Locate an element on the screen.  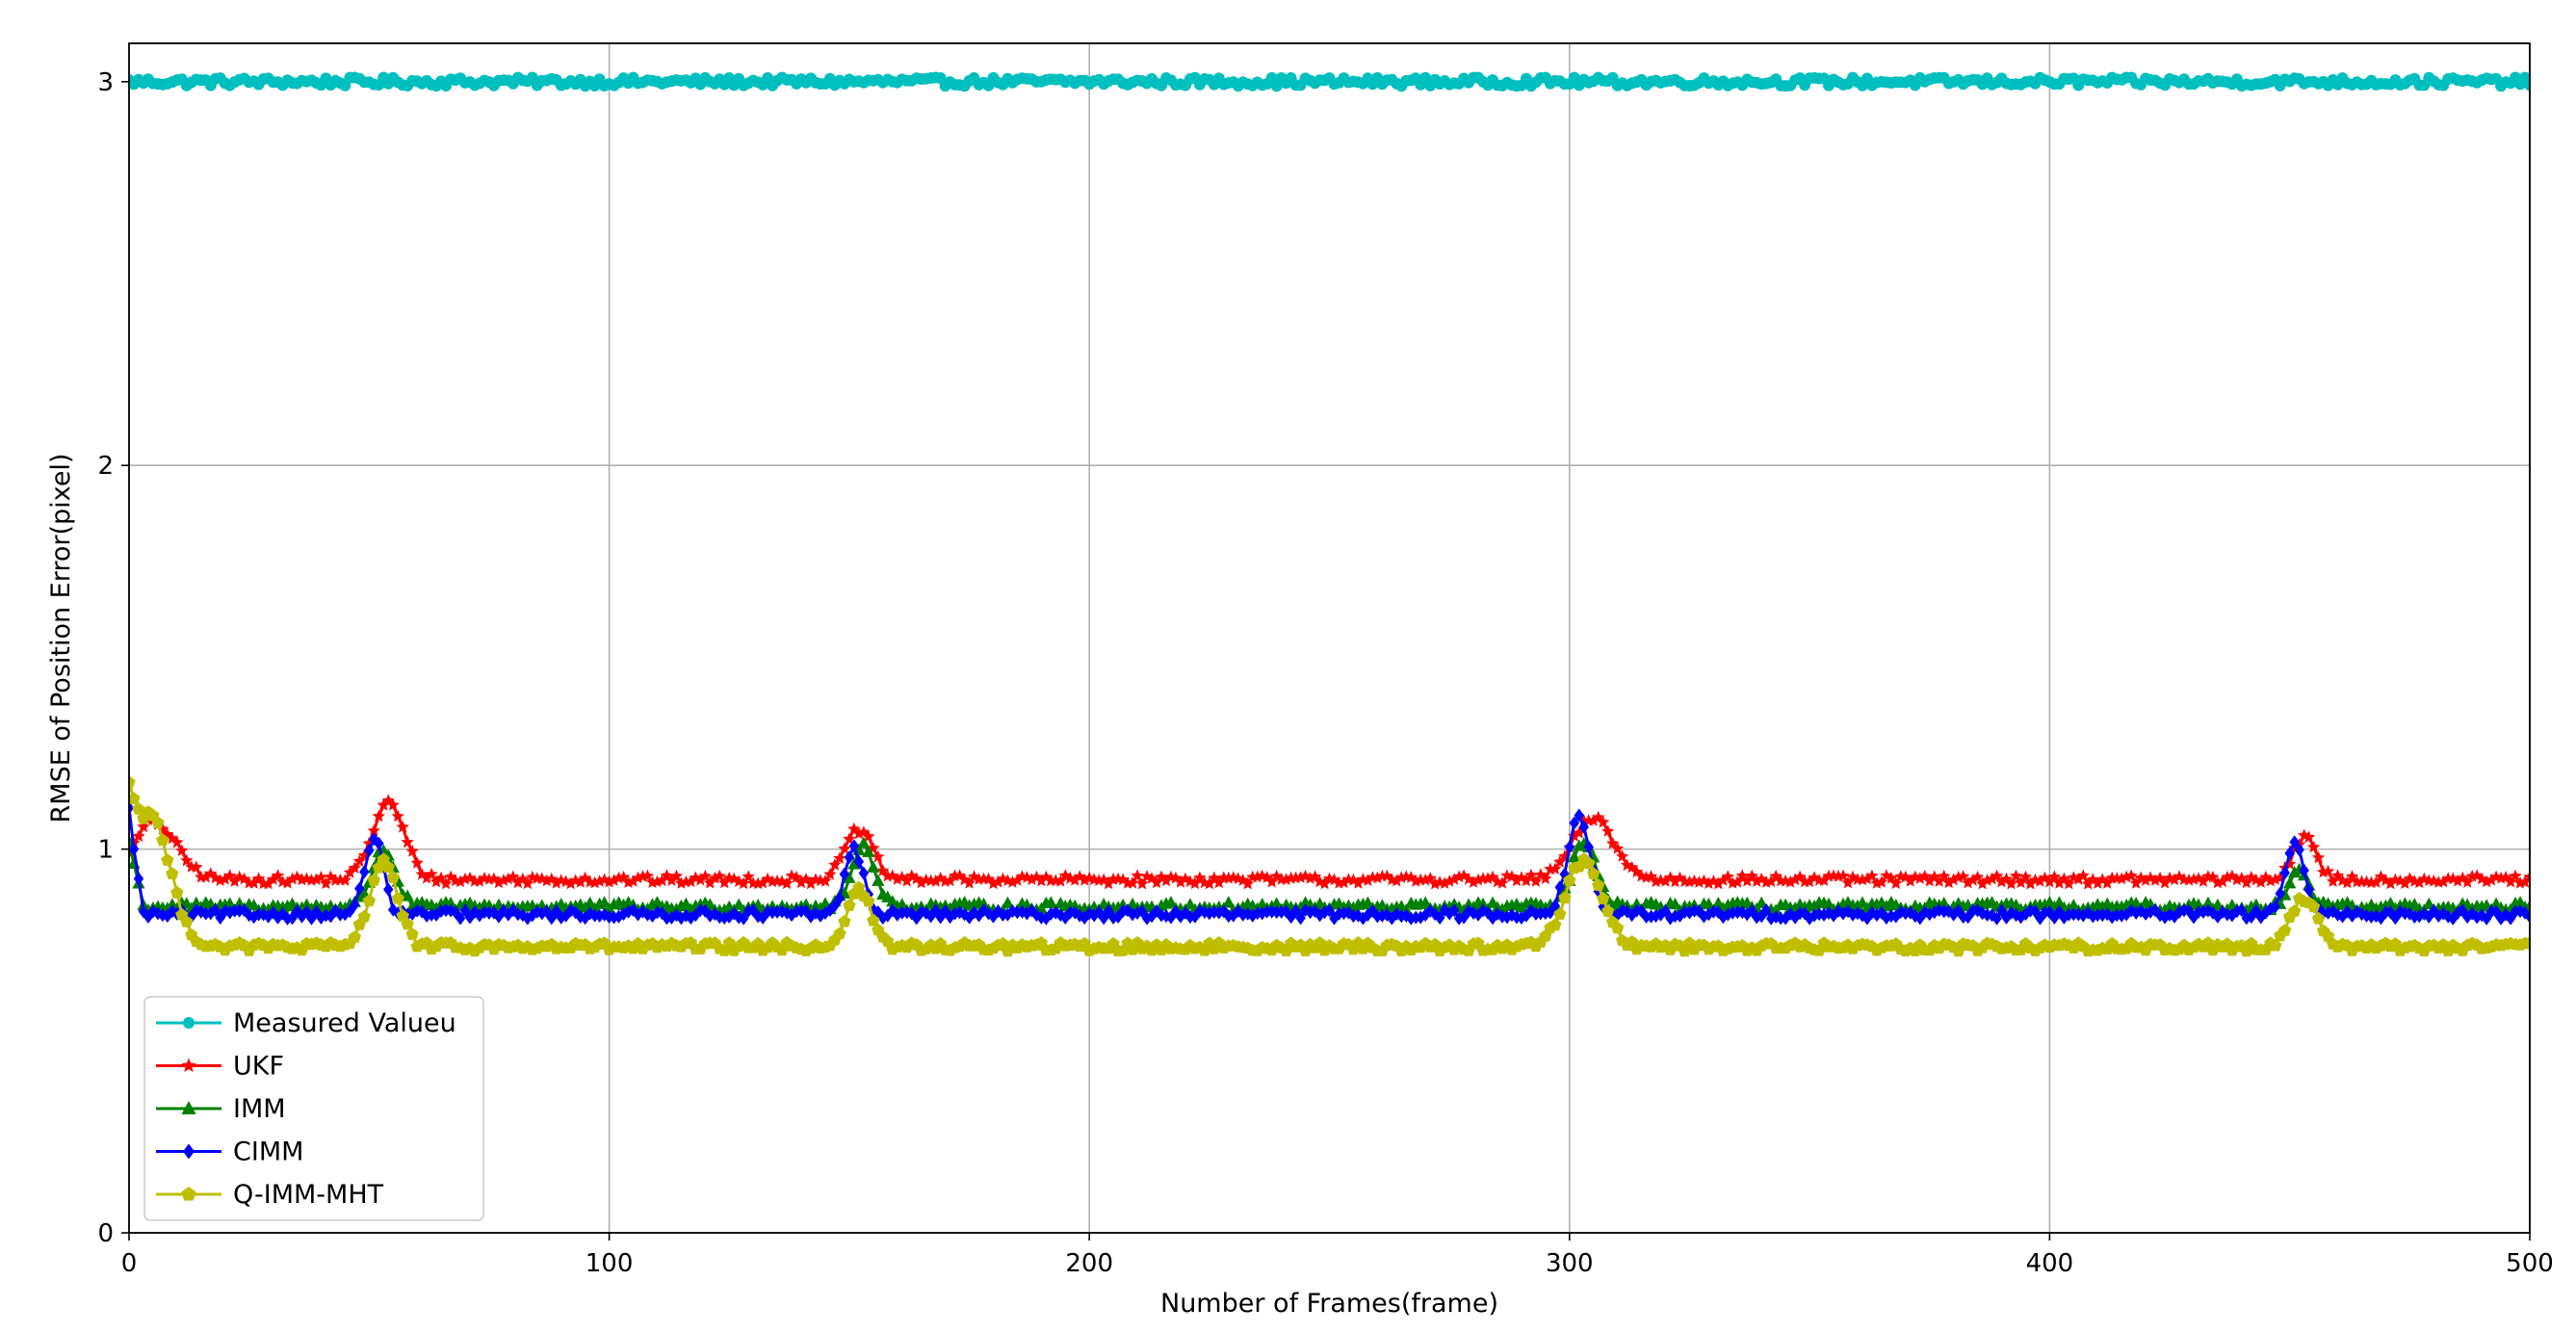
legend: Measured Valueu UKF IMM CIMM Q-IMM-MHT is located at coordinates (313, 1108).